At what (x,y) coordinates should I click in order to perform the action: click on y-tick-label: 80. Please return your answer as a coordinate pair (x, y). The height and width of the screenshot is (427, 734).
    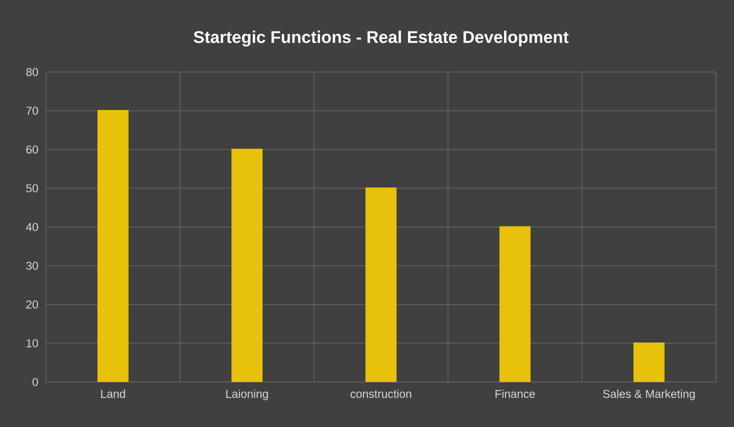
    Looking at the image, I should click on (32, 72).